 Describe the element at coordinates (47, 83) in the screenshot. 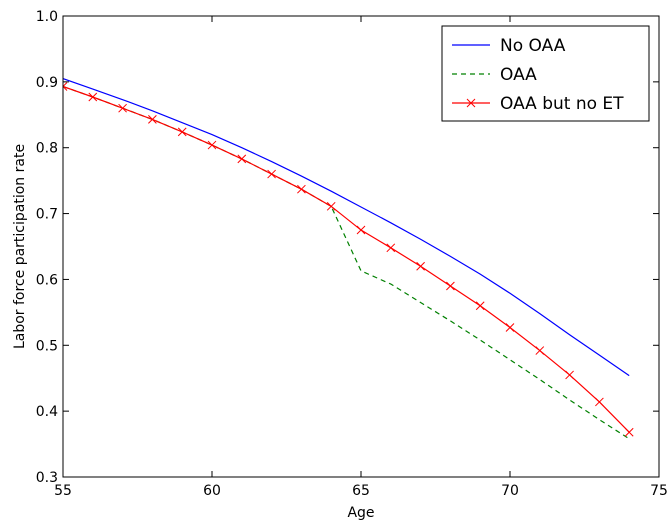

I see `y-tick-label: 0.9` at that location.